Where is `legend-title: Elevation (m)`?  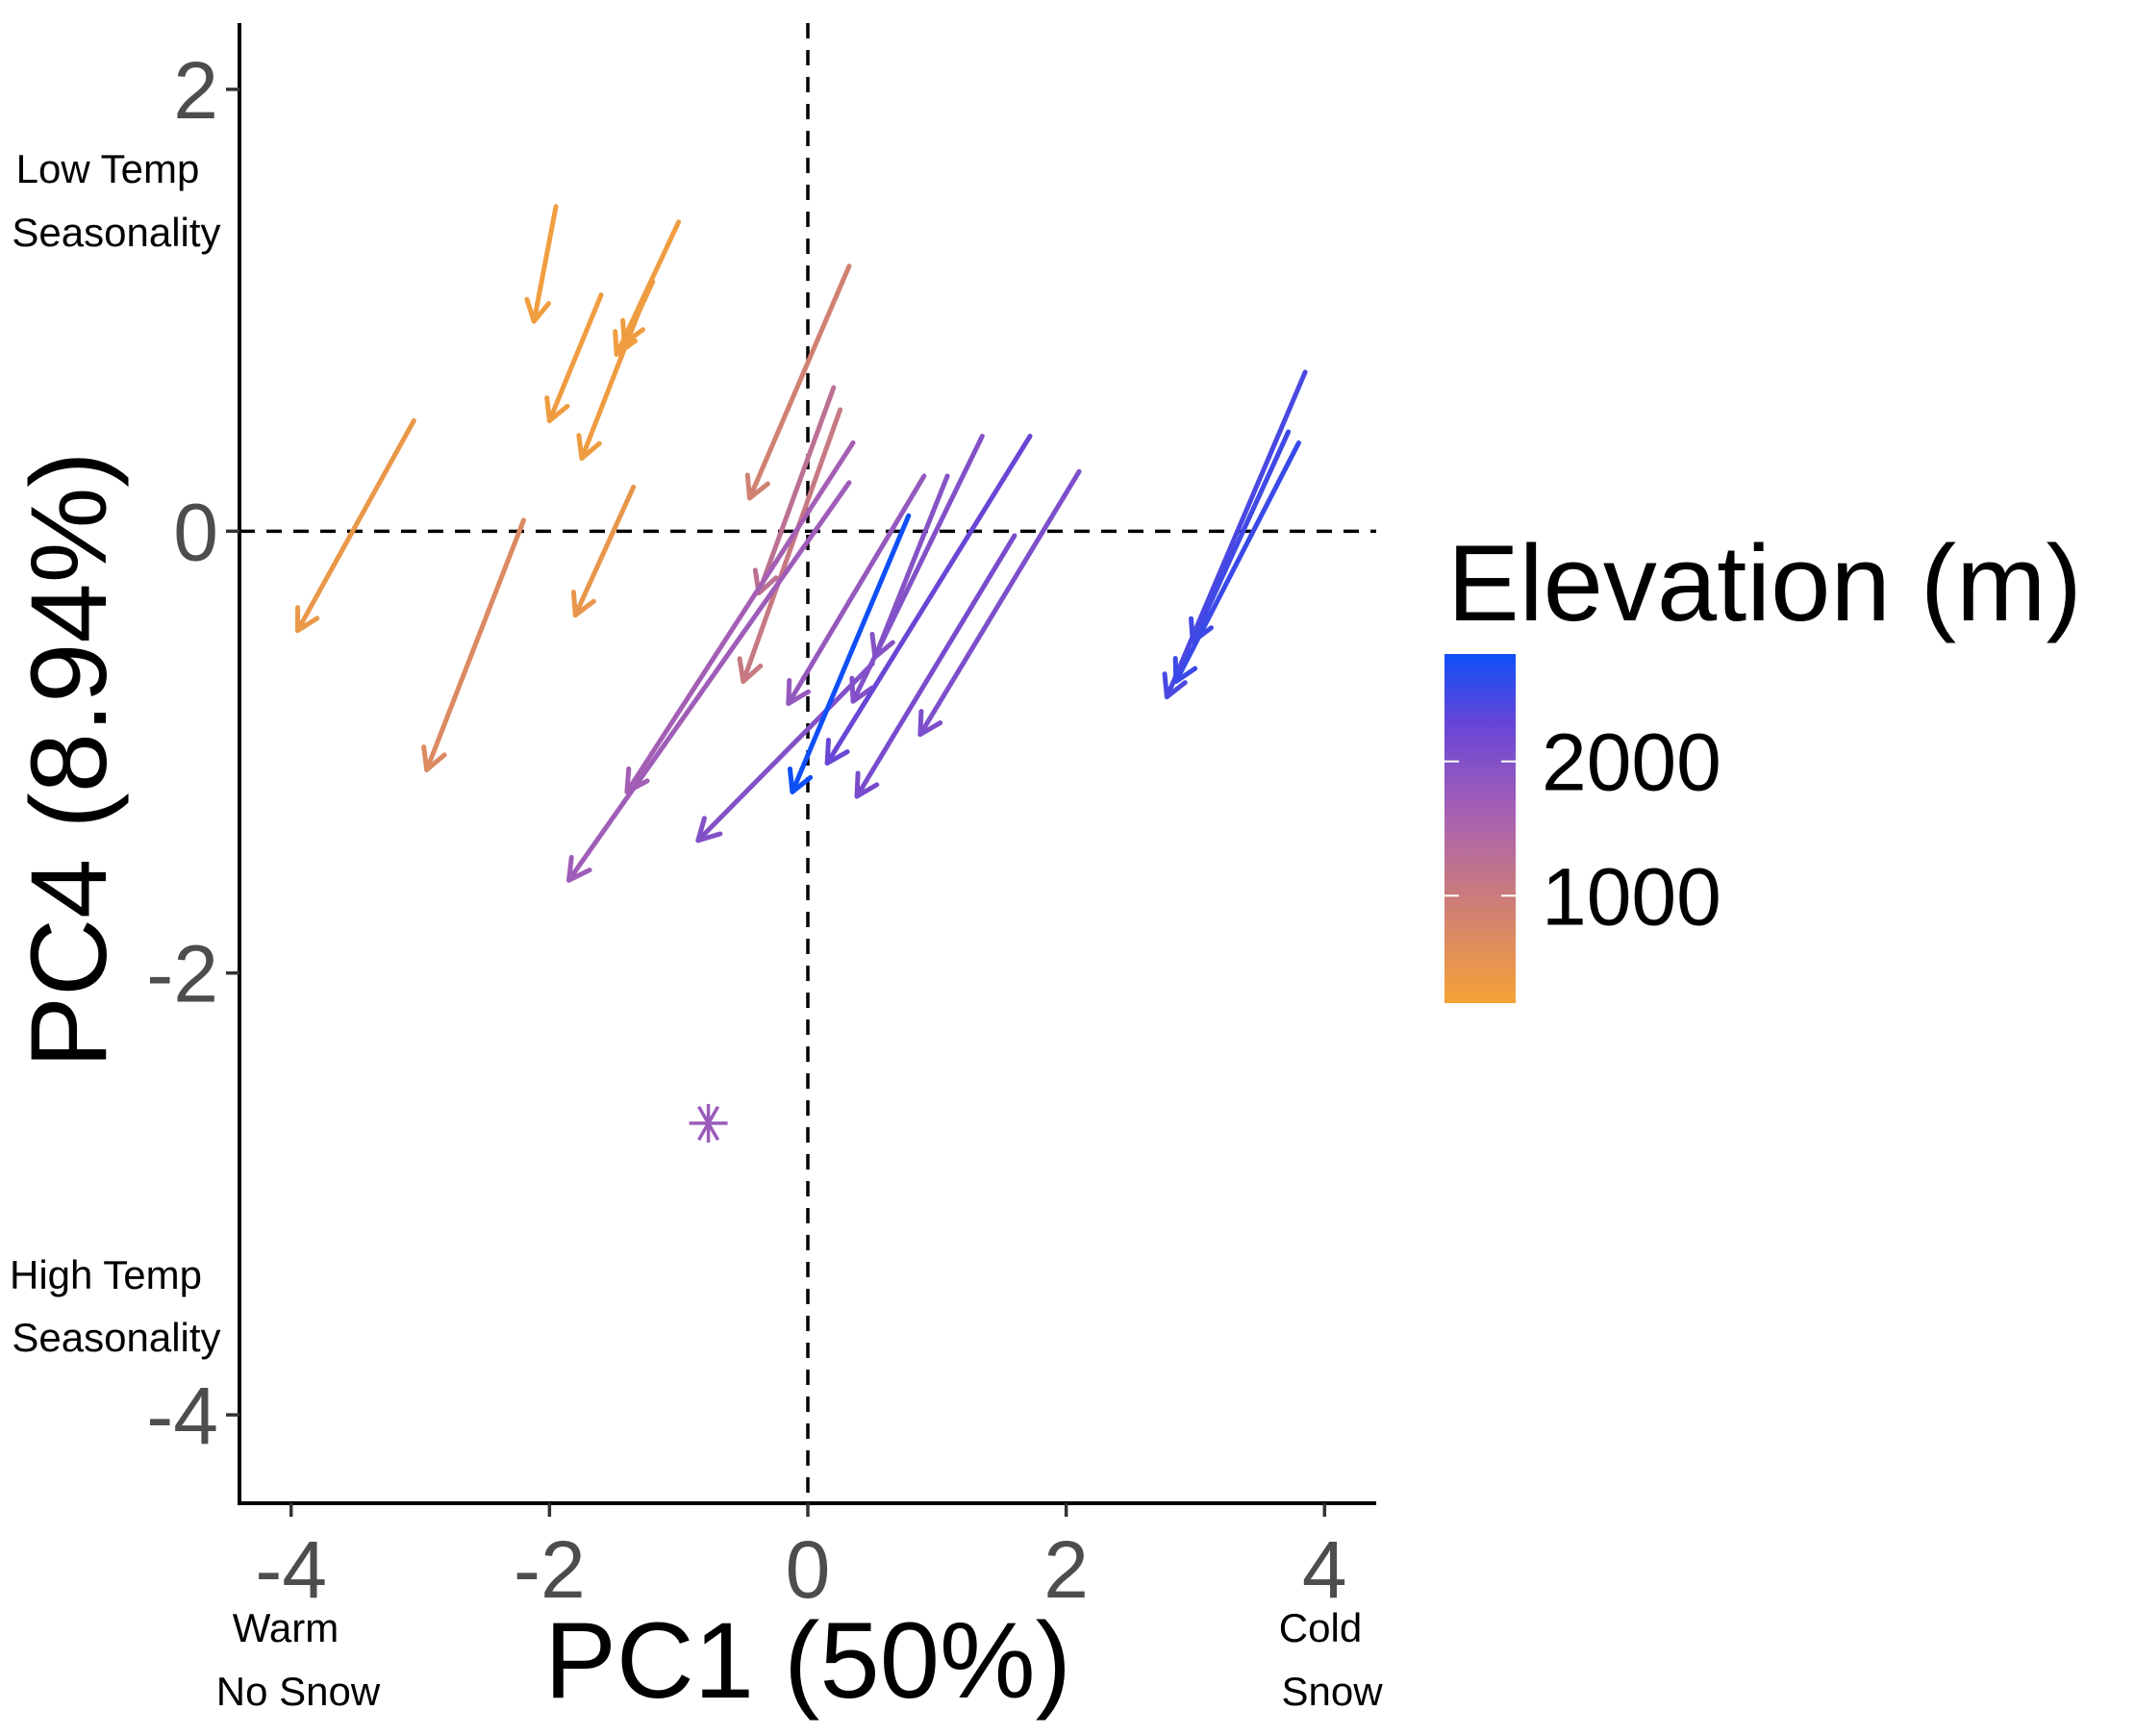 legend-title: Elevation (m) is located at coordinates (1764, 583).